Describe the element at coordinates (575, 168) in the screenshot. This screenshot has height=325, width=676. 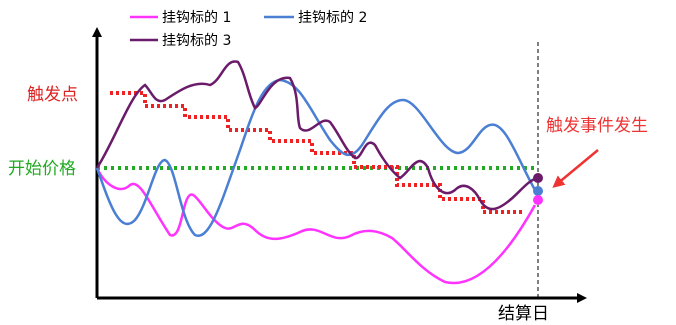
I see `trigger-event-arrow` at that location.